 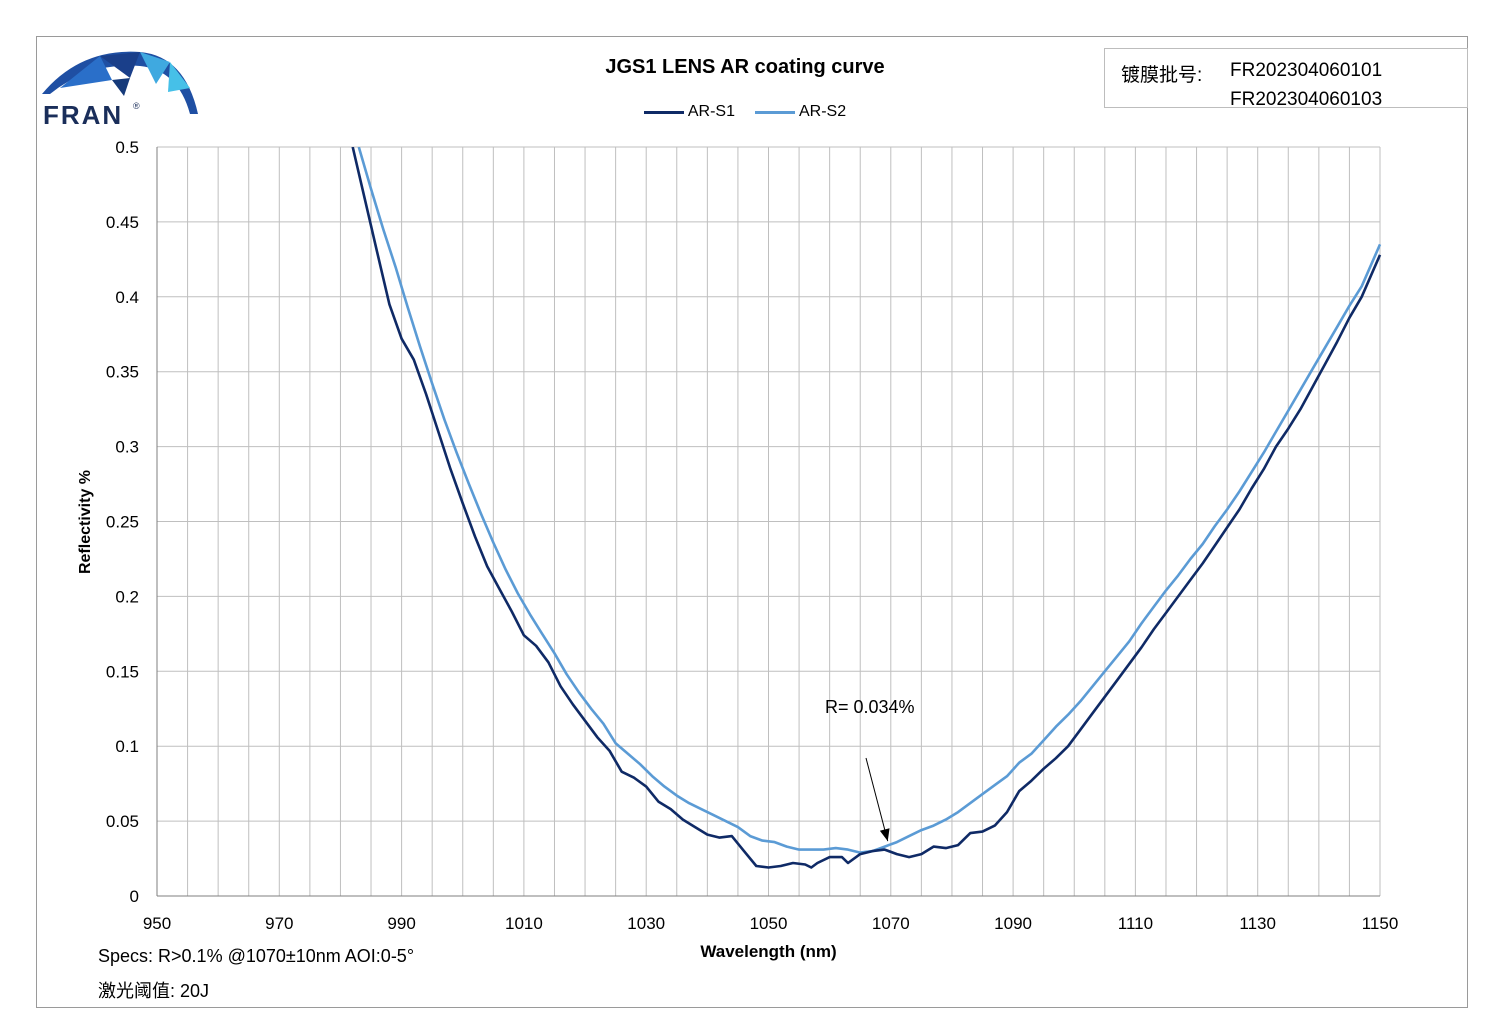 What do you see at coordinates (768, 951) in the screenshot?
I see `x-axis-label: Wavelength (nm)` at bounding box center [768, 951].